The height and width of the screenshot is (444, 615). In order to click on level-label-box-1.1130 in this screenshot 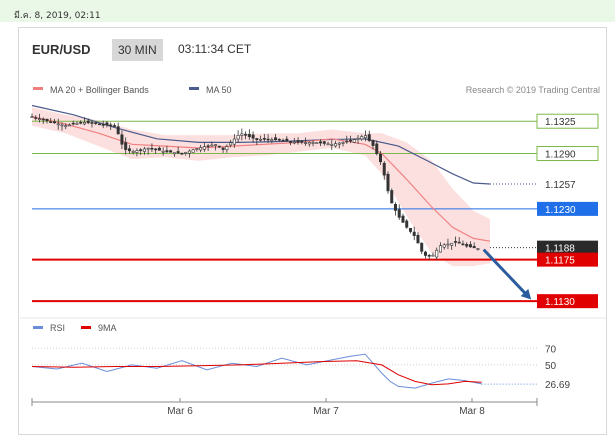, I will do `click(567, 301)`.